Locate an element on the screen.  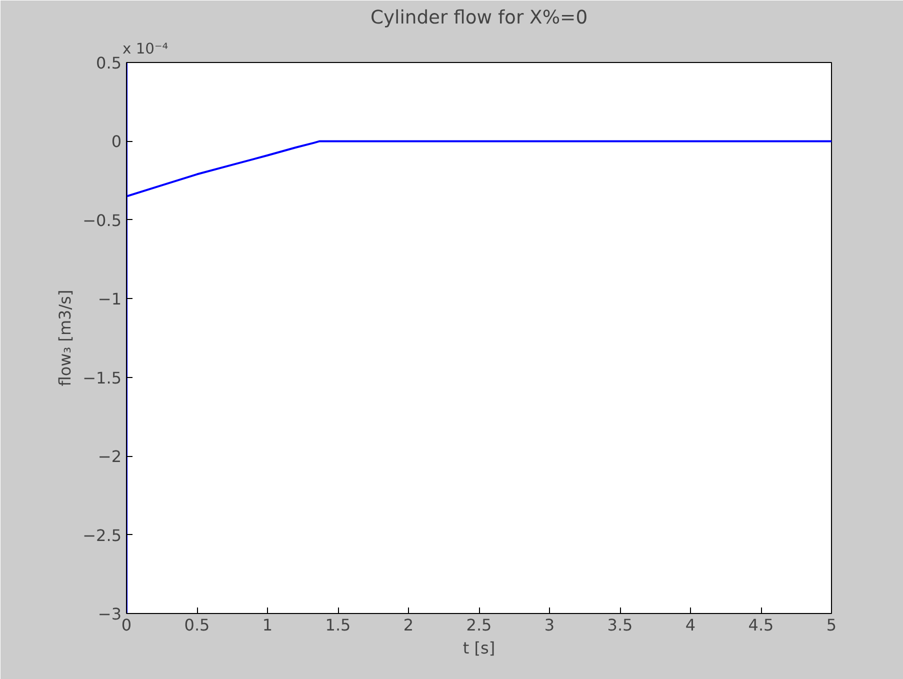
text: x 10⁻⁴ is located at coordinates (145, 49).